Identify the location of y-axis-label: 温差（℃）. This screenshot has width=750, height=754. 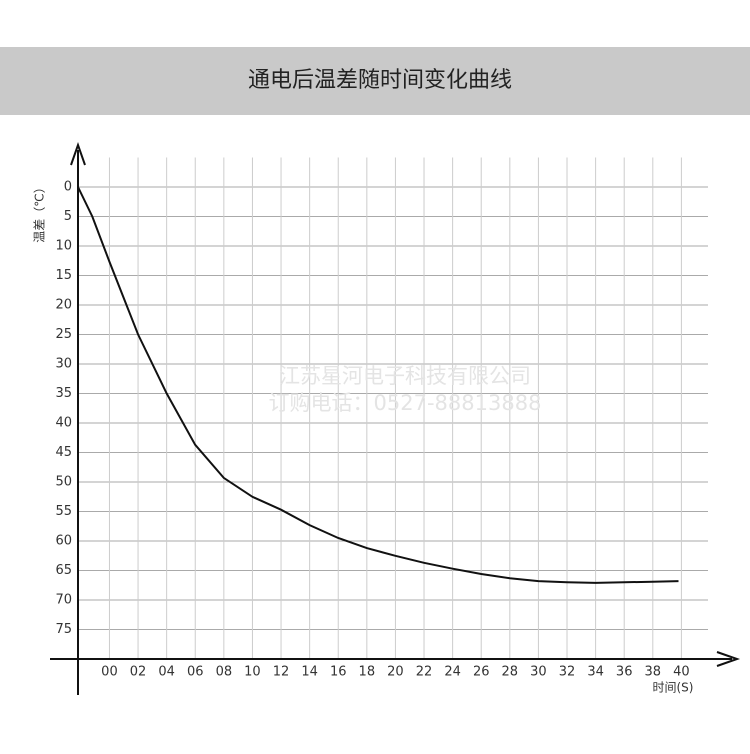
(40, 211).